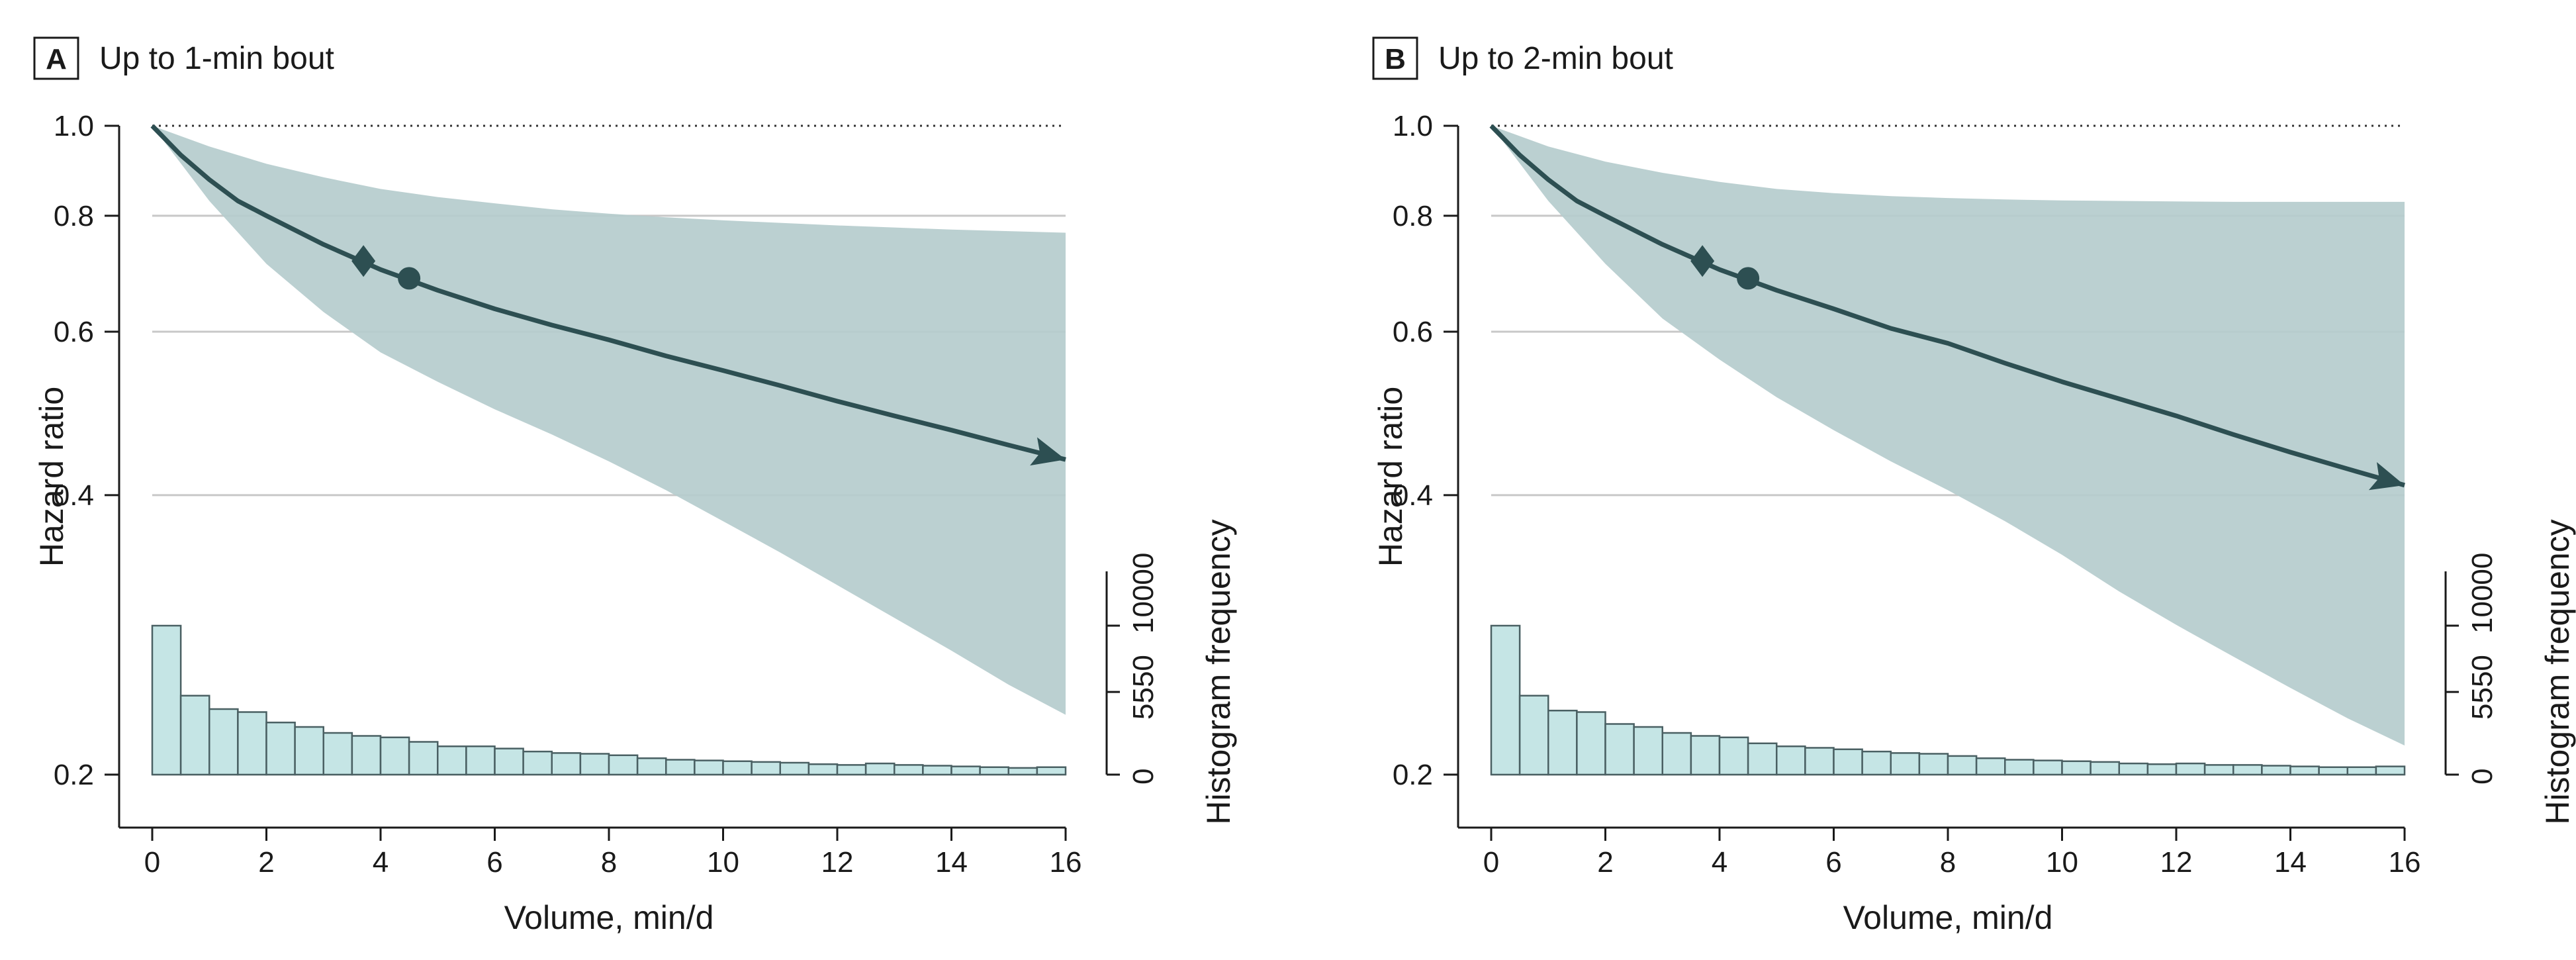 This screenshot has height=960, width=2576. What do you see at coordinates (1413, 216) in the screenshot?
I see `y-tick-label: 0.8` at bounding box center [1413, 216].